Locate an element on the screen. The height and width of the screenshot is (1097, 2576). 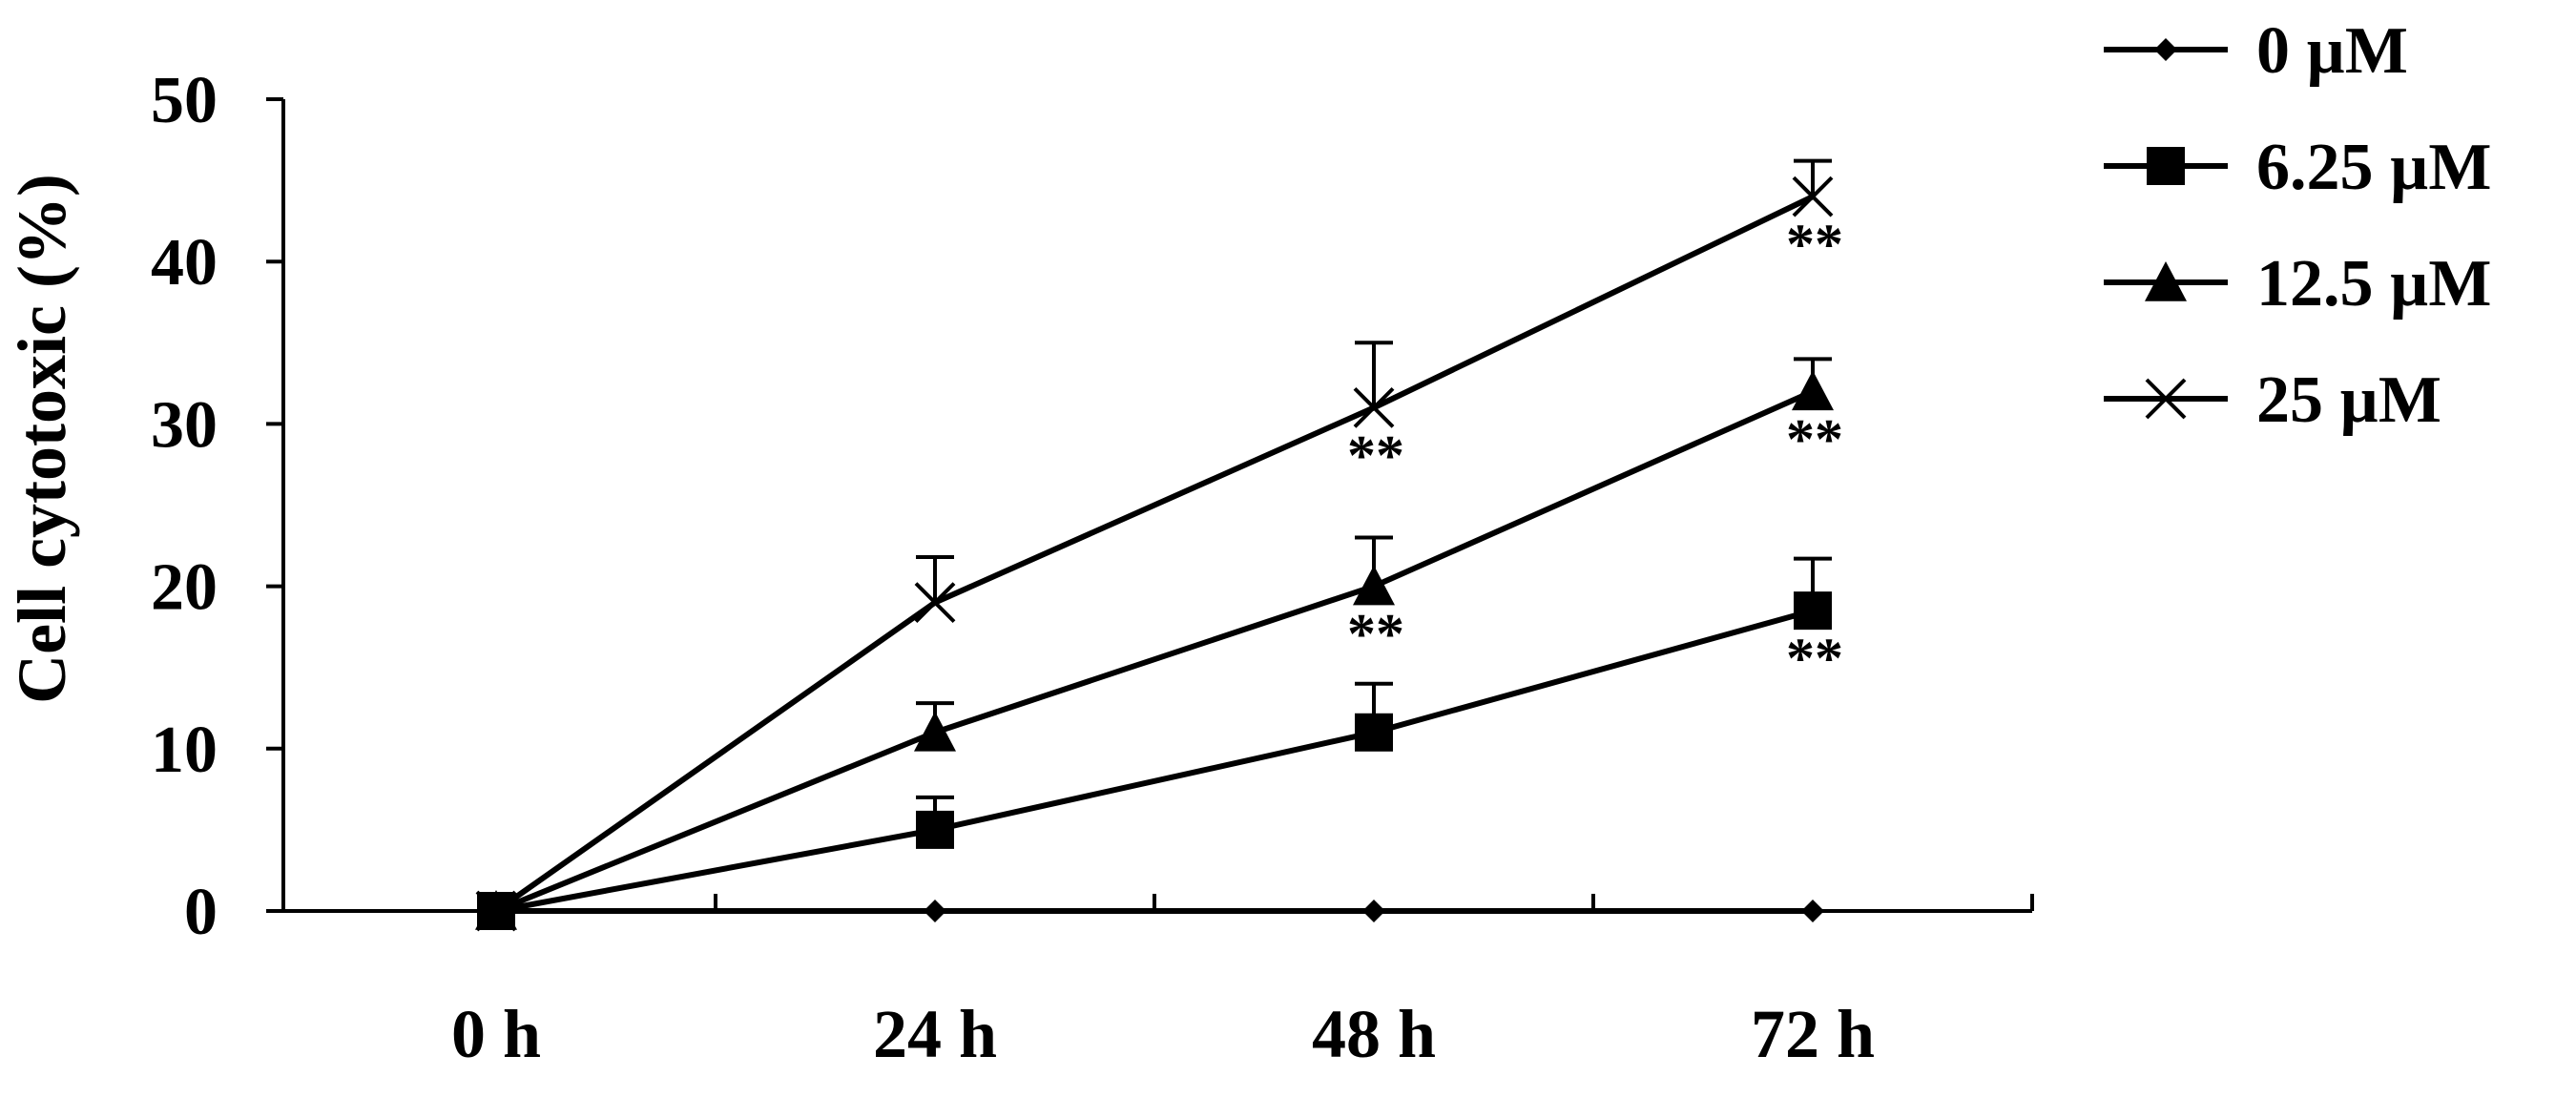
x-tick-label: 24 h is located at coordinates (935, 1034).